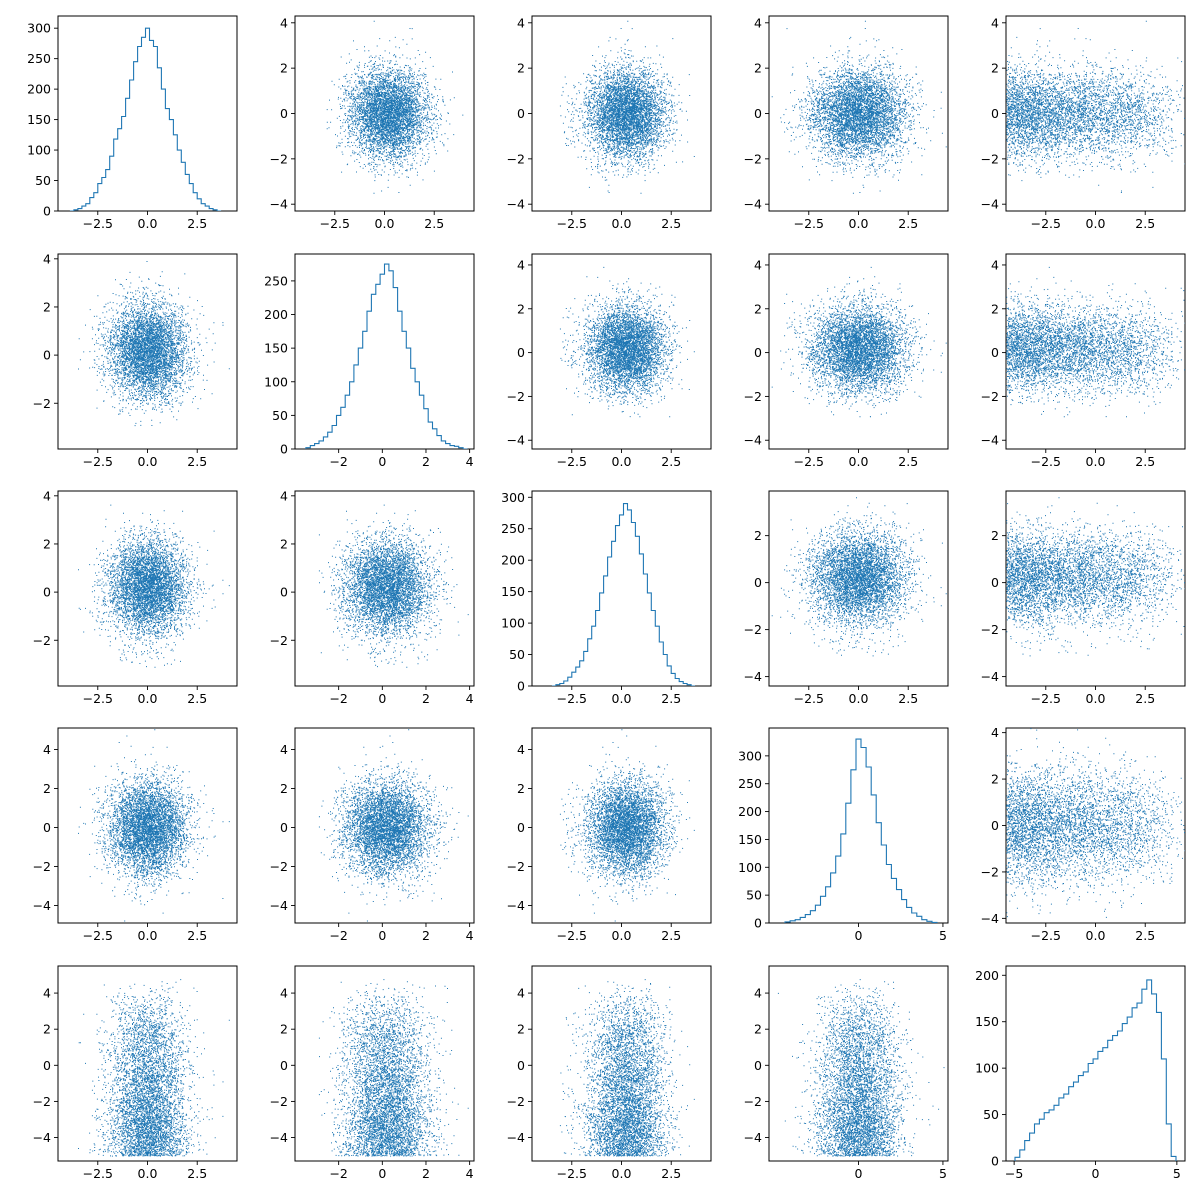  Describe the element at coordinates (609, 361) in the screenshot. I see `panel-r1-c2: −2.5 0.0 2.5 −4 −2 0 2 4` at that location.